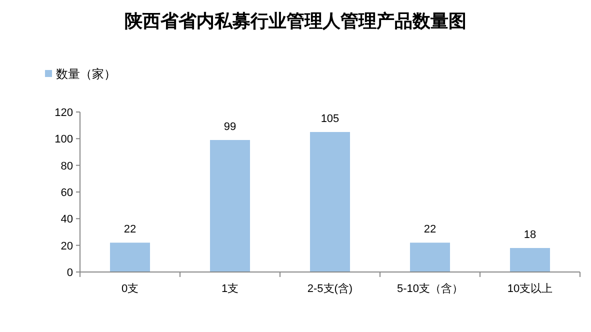 This screenshot has height=332, width=591. I want to click on y-tick-label: 100, so click(63, 140).